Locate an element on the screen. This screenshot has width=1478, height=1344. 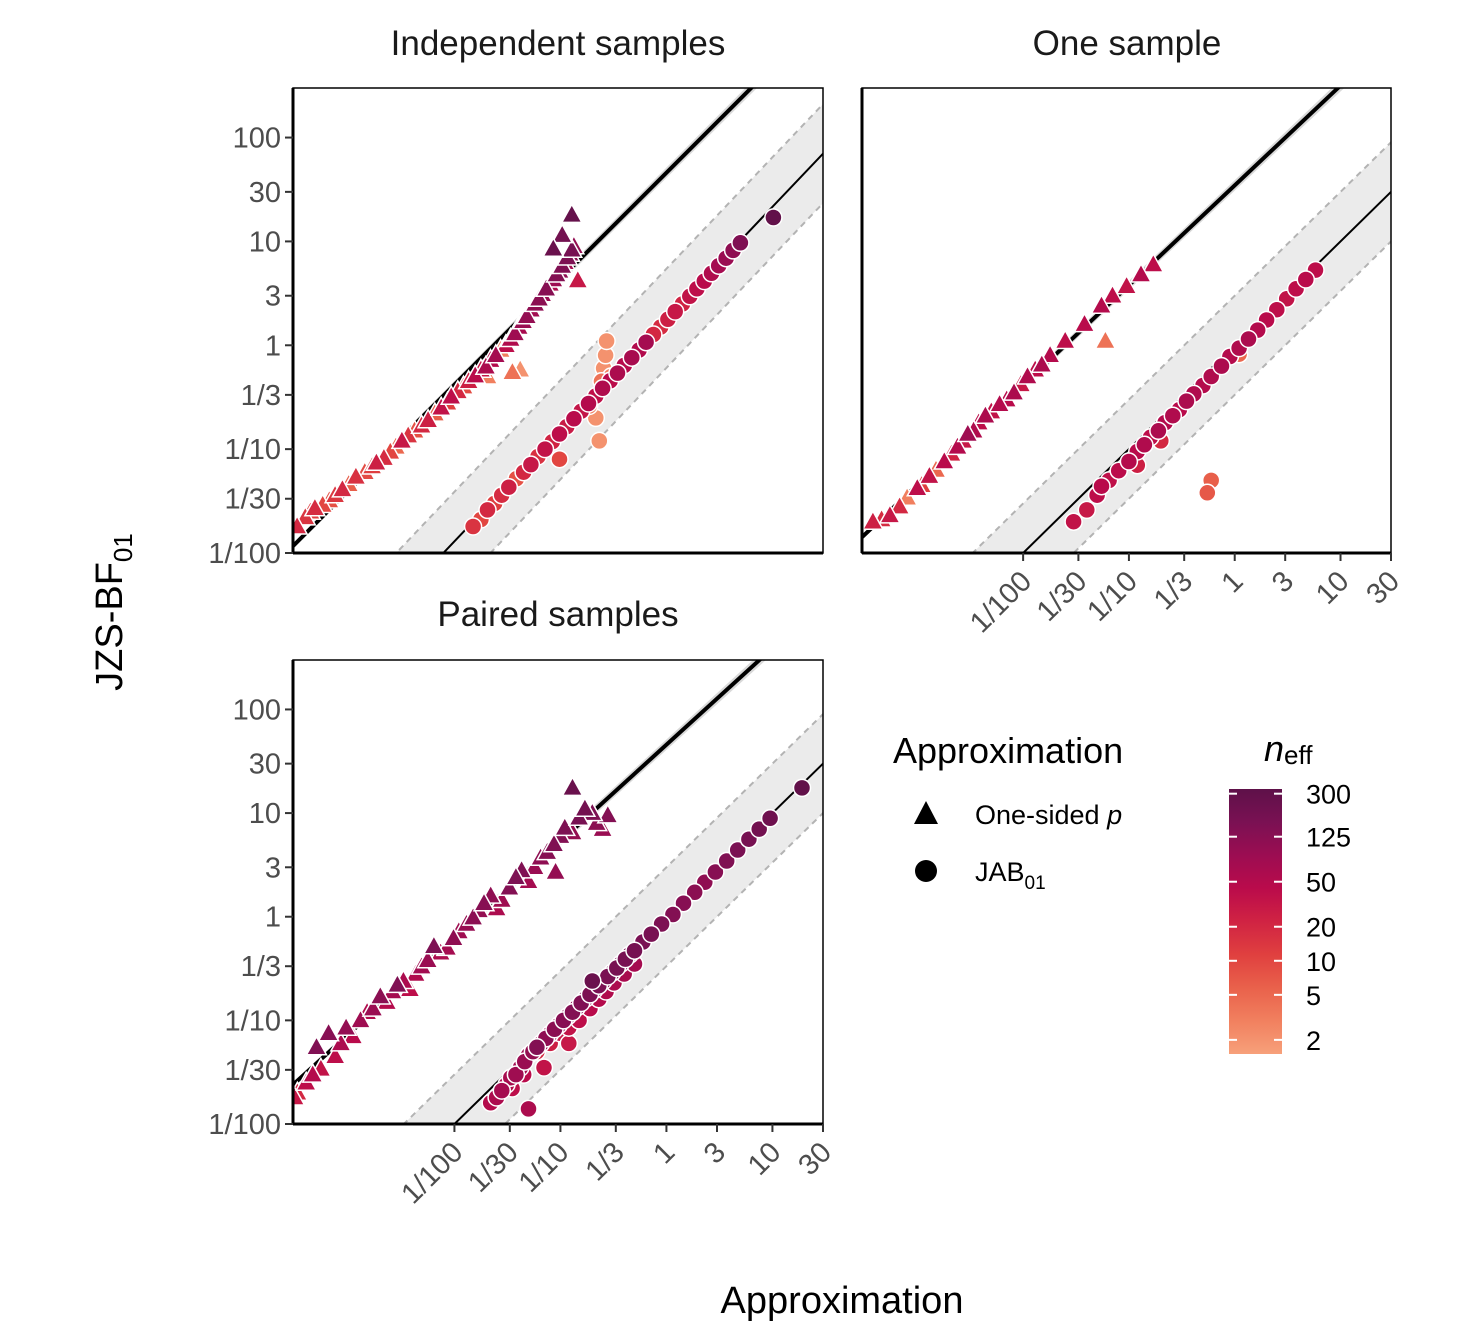
color-legend-title: neff is located at coordinates (1288, 749).